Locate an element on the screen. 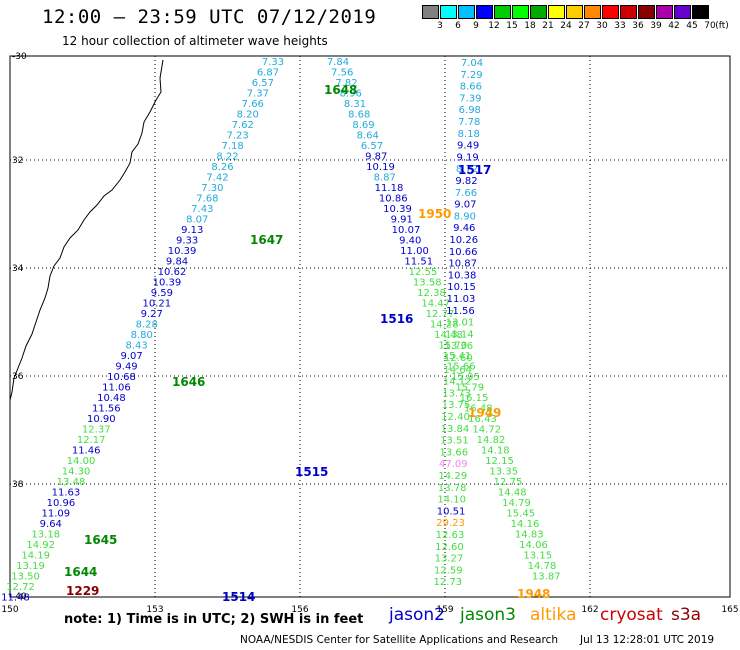  color-scale-label: 12 is located at coordinates (494, 26).